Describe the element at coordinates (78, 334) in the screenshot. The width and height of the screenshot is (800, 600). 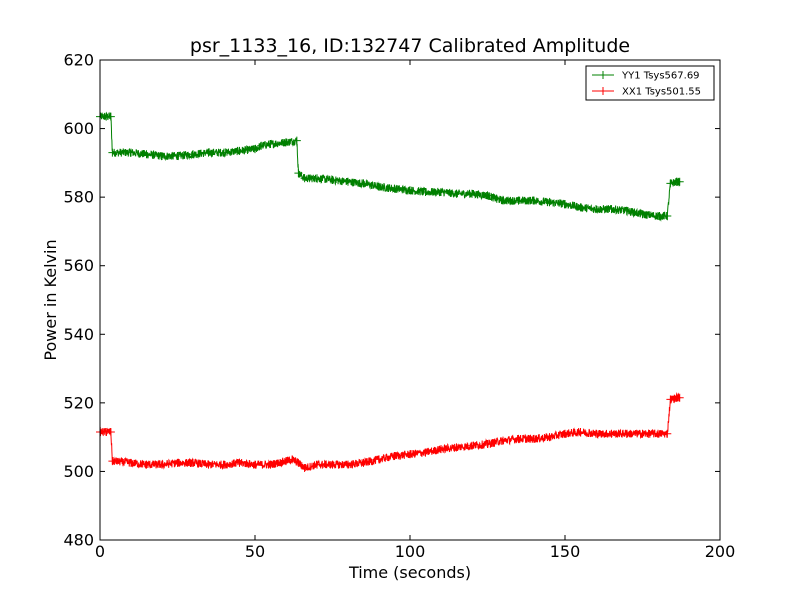
I see `y-tick-label: 540` at that location.